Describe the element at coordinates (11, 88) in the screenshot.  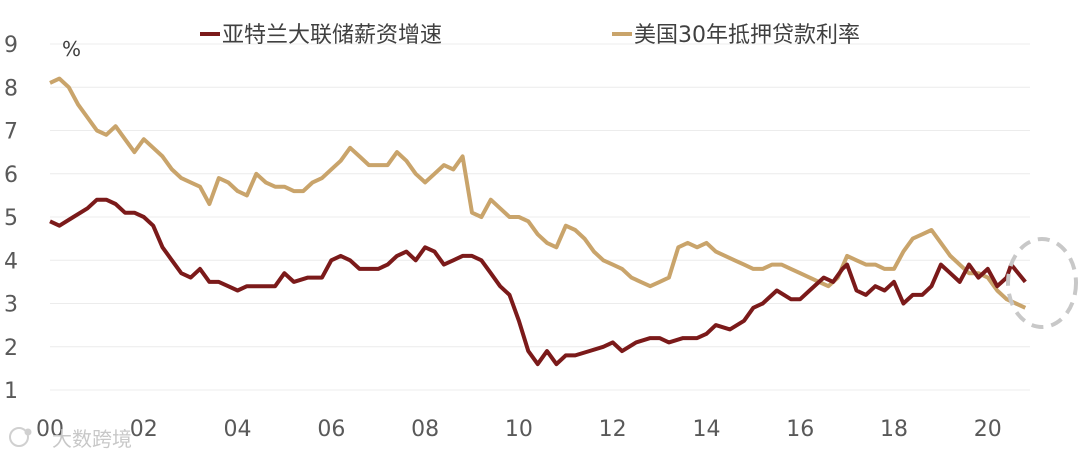
I see `y-tick-label: 8` at that location.